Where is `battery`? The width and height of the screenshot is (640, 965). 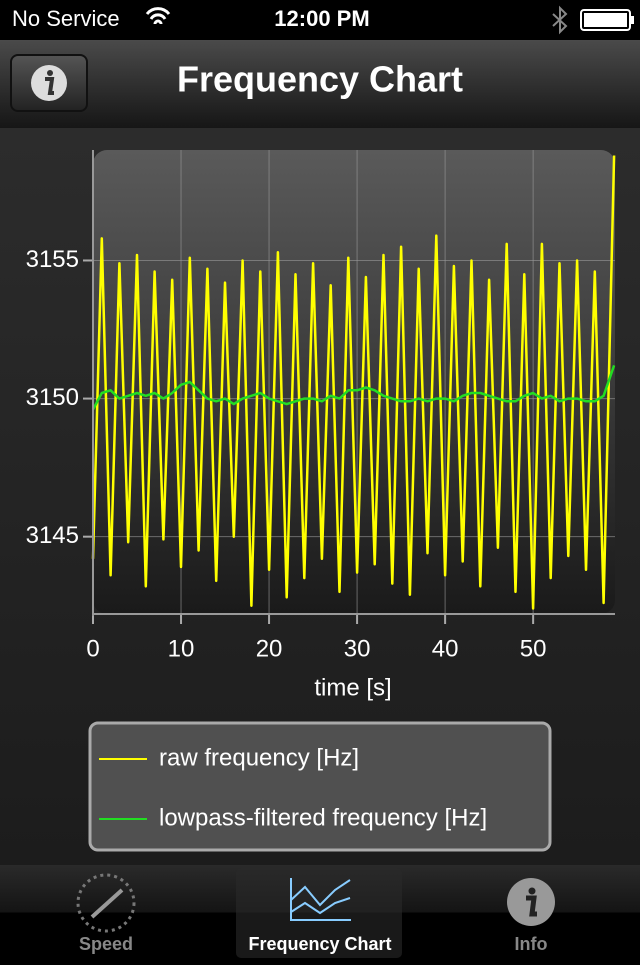 battery is located at coordinates (605, 20).